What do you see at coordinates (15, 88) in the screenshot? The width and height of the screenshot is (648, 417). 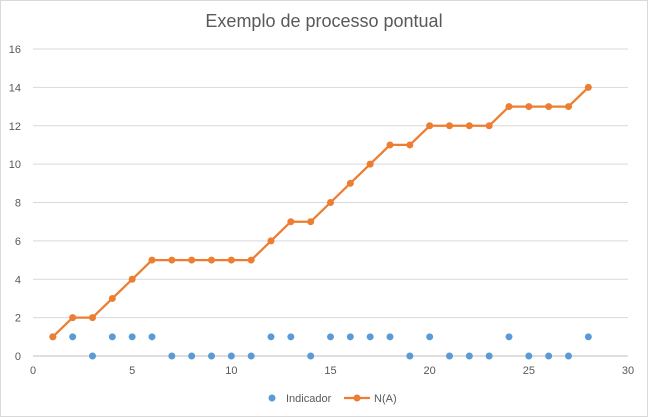 I see `y-tick-label: 14` at bounding box center [15, 88].